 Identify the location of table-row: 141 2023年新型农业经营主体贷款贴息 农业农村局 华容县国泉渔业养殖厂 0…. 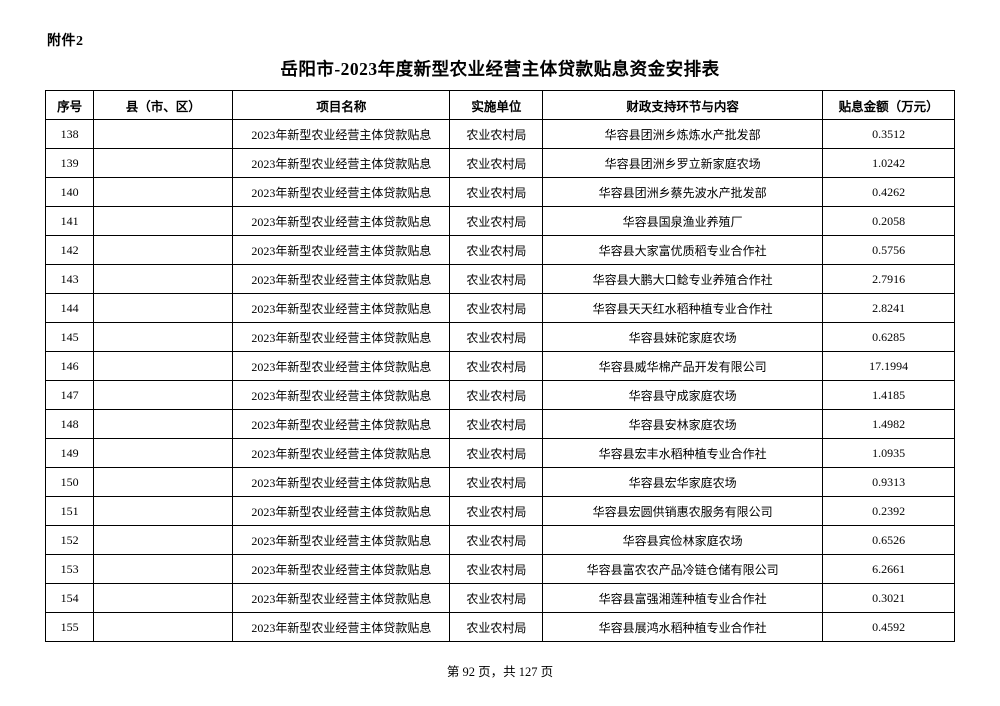
(499, 221).